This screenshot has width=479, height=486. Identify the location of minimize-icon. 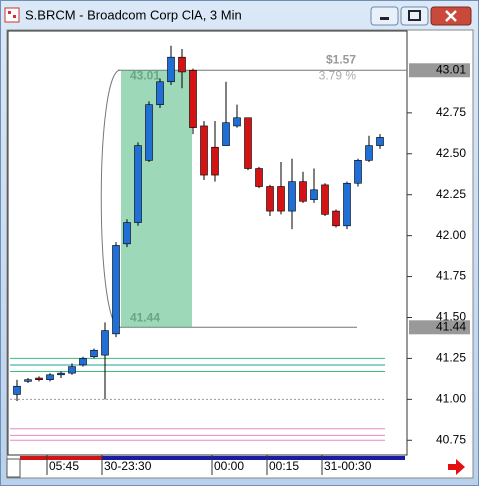
(384, 18).